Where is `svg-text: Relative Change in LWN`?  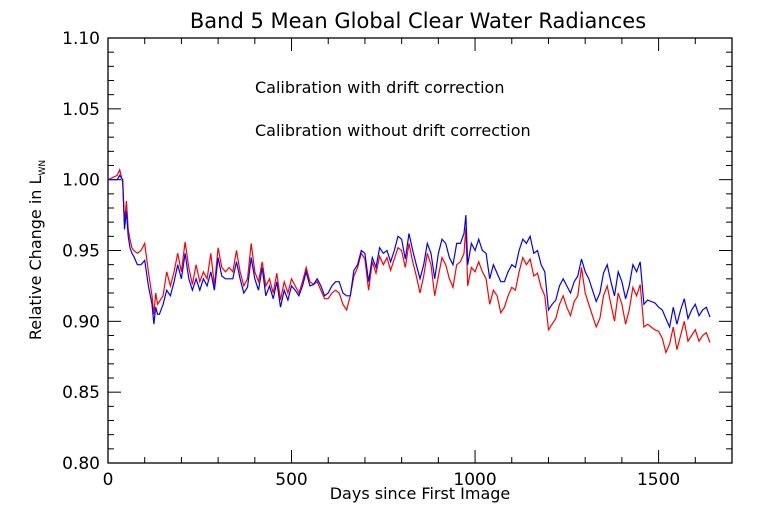 svg-text: Relative Change in LWN is located at coordinates (37, 250).